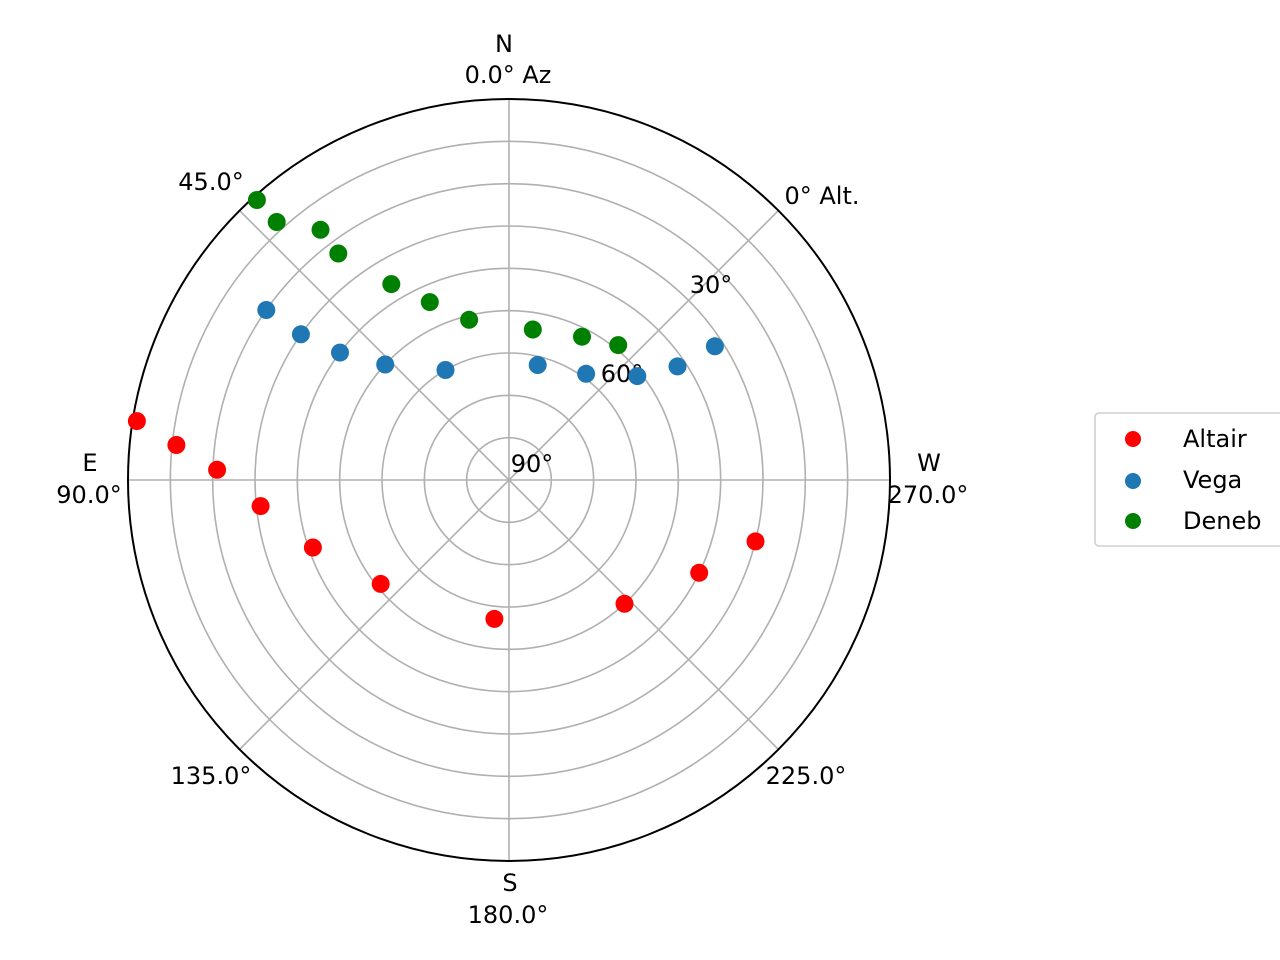  I want to click on altitude-tick-30: 30°, so click(711, 285).